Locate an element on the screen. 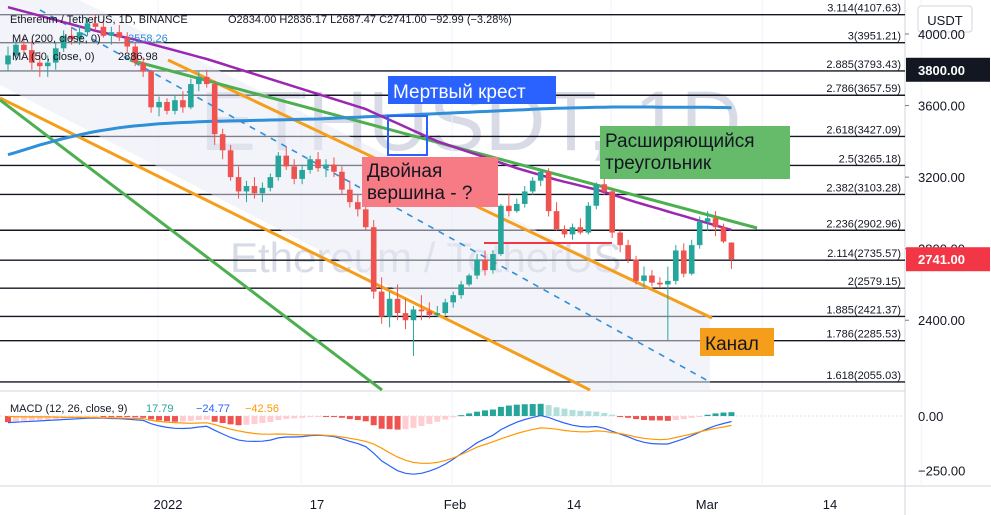 This screenshot has width=991, height=515. annotation-triangle: Расширяющийся треугольник is located at coordinates (695, 152).